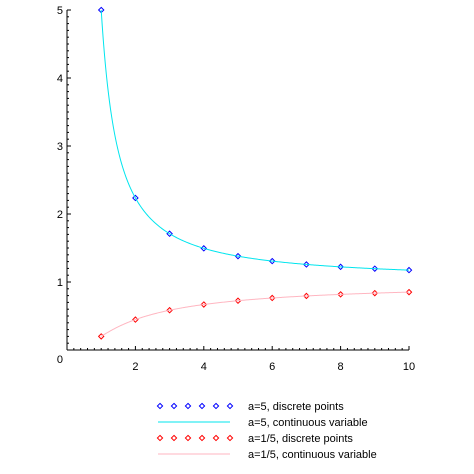 This screenshot has height=474, width=474. What do you see at coordinates (308, 423) in the screenshot?
I see `legend-label: a=5, continuous variable` at bounding box center [308, 423].